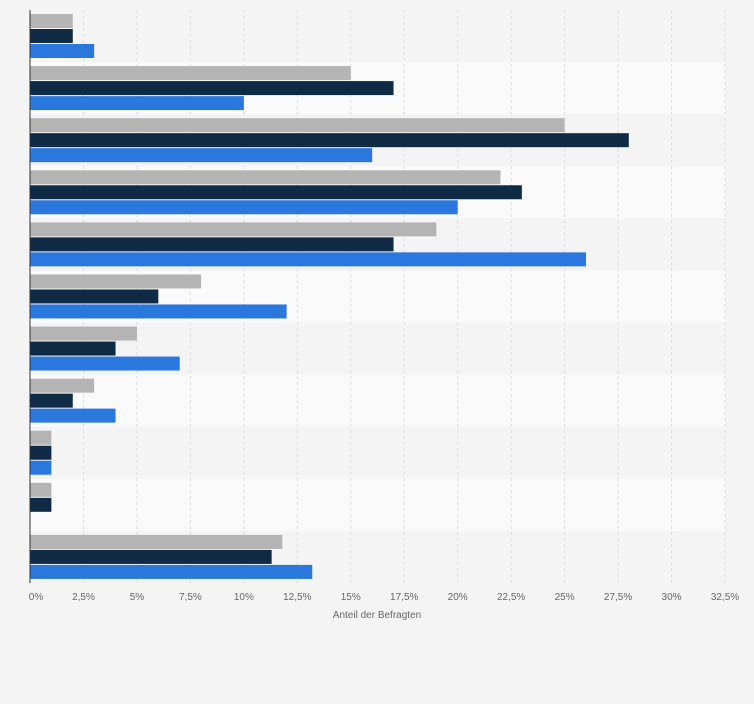 This screenshot has width=754, height=704. I want to click on bar-series2-cat6, so click(94, 296).